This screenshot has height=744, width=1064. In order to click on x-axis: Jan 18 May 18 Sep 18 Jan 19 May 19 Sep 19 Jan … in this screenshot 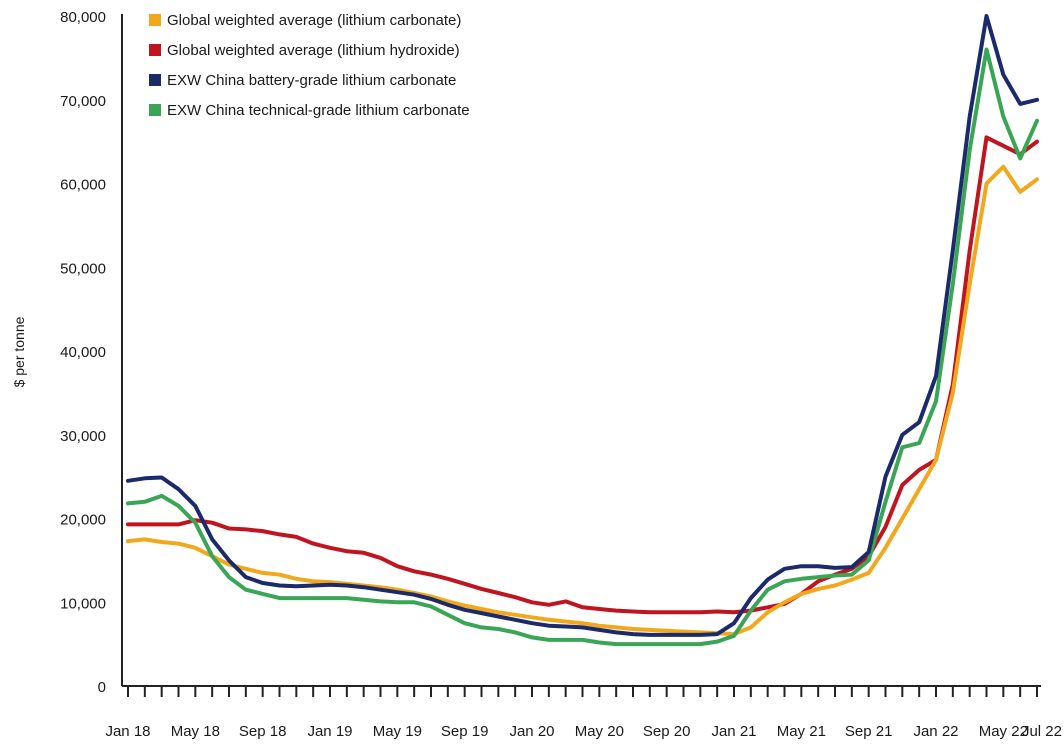, I will do `click(583, 712)`.